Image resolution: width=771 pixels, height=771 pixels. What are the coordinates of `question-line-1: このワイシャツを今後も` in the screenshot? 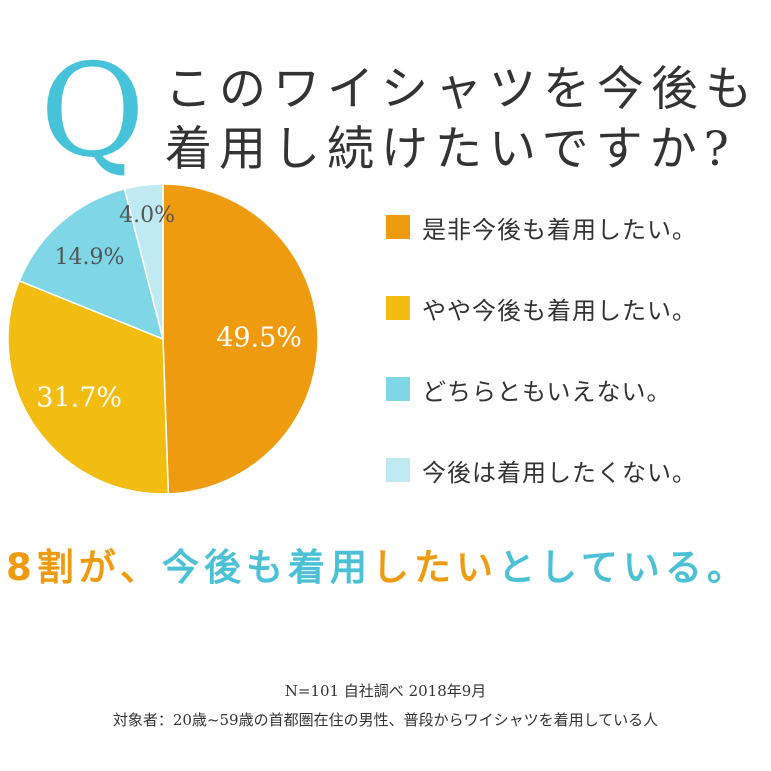 It's located at (462, 89).